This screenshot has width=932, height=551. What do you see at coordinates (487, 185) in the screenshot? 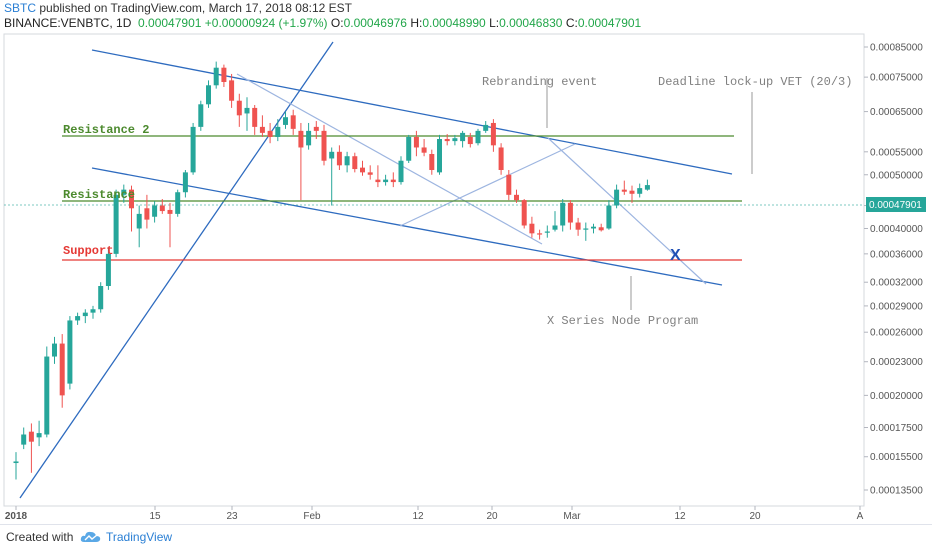
I see `rising-helper-line` at bounding box center [487, 185].